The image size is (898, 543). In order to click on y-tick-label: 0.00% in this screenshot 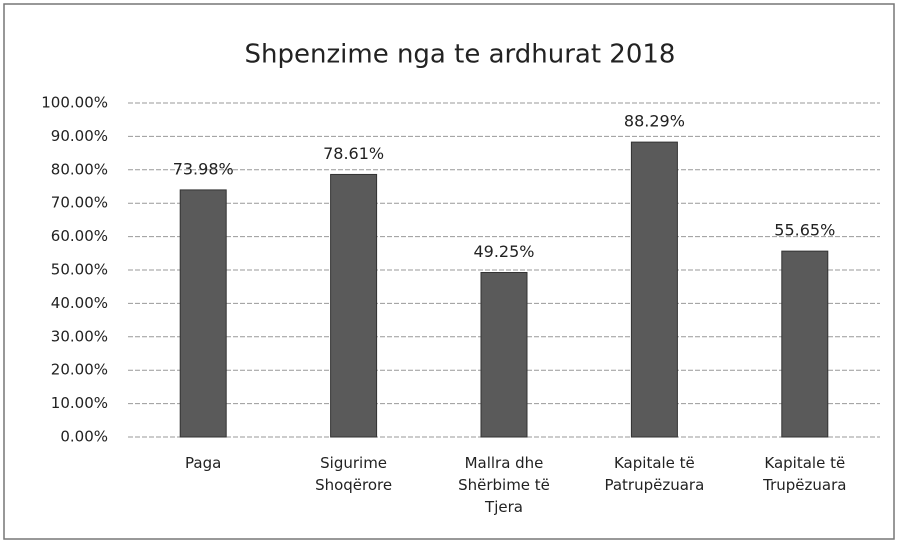, I will do `click(84, 437)`.